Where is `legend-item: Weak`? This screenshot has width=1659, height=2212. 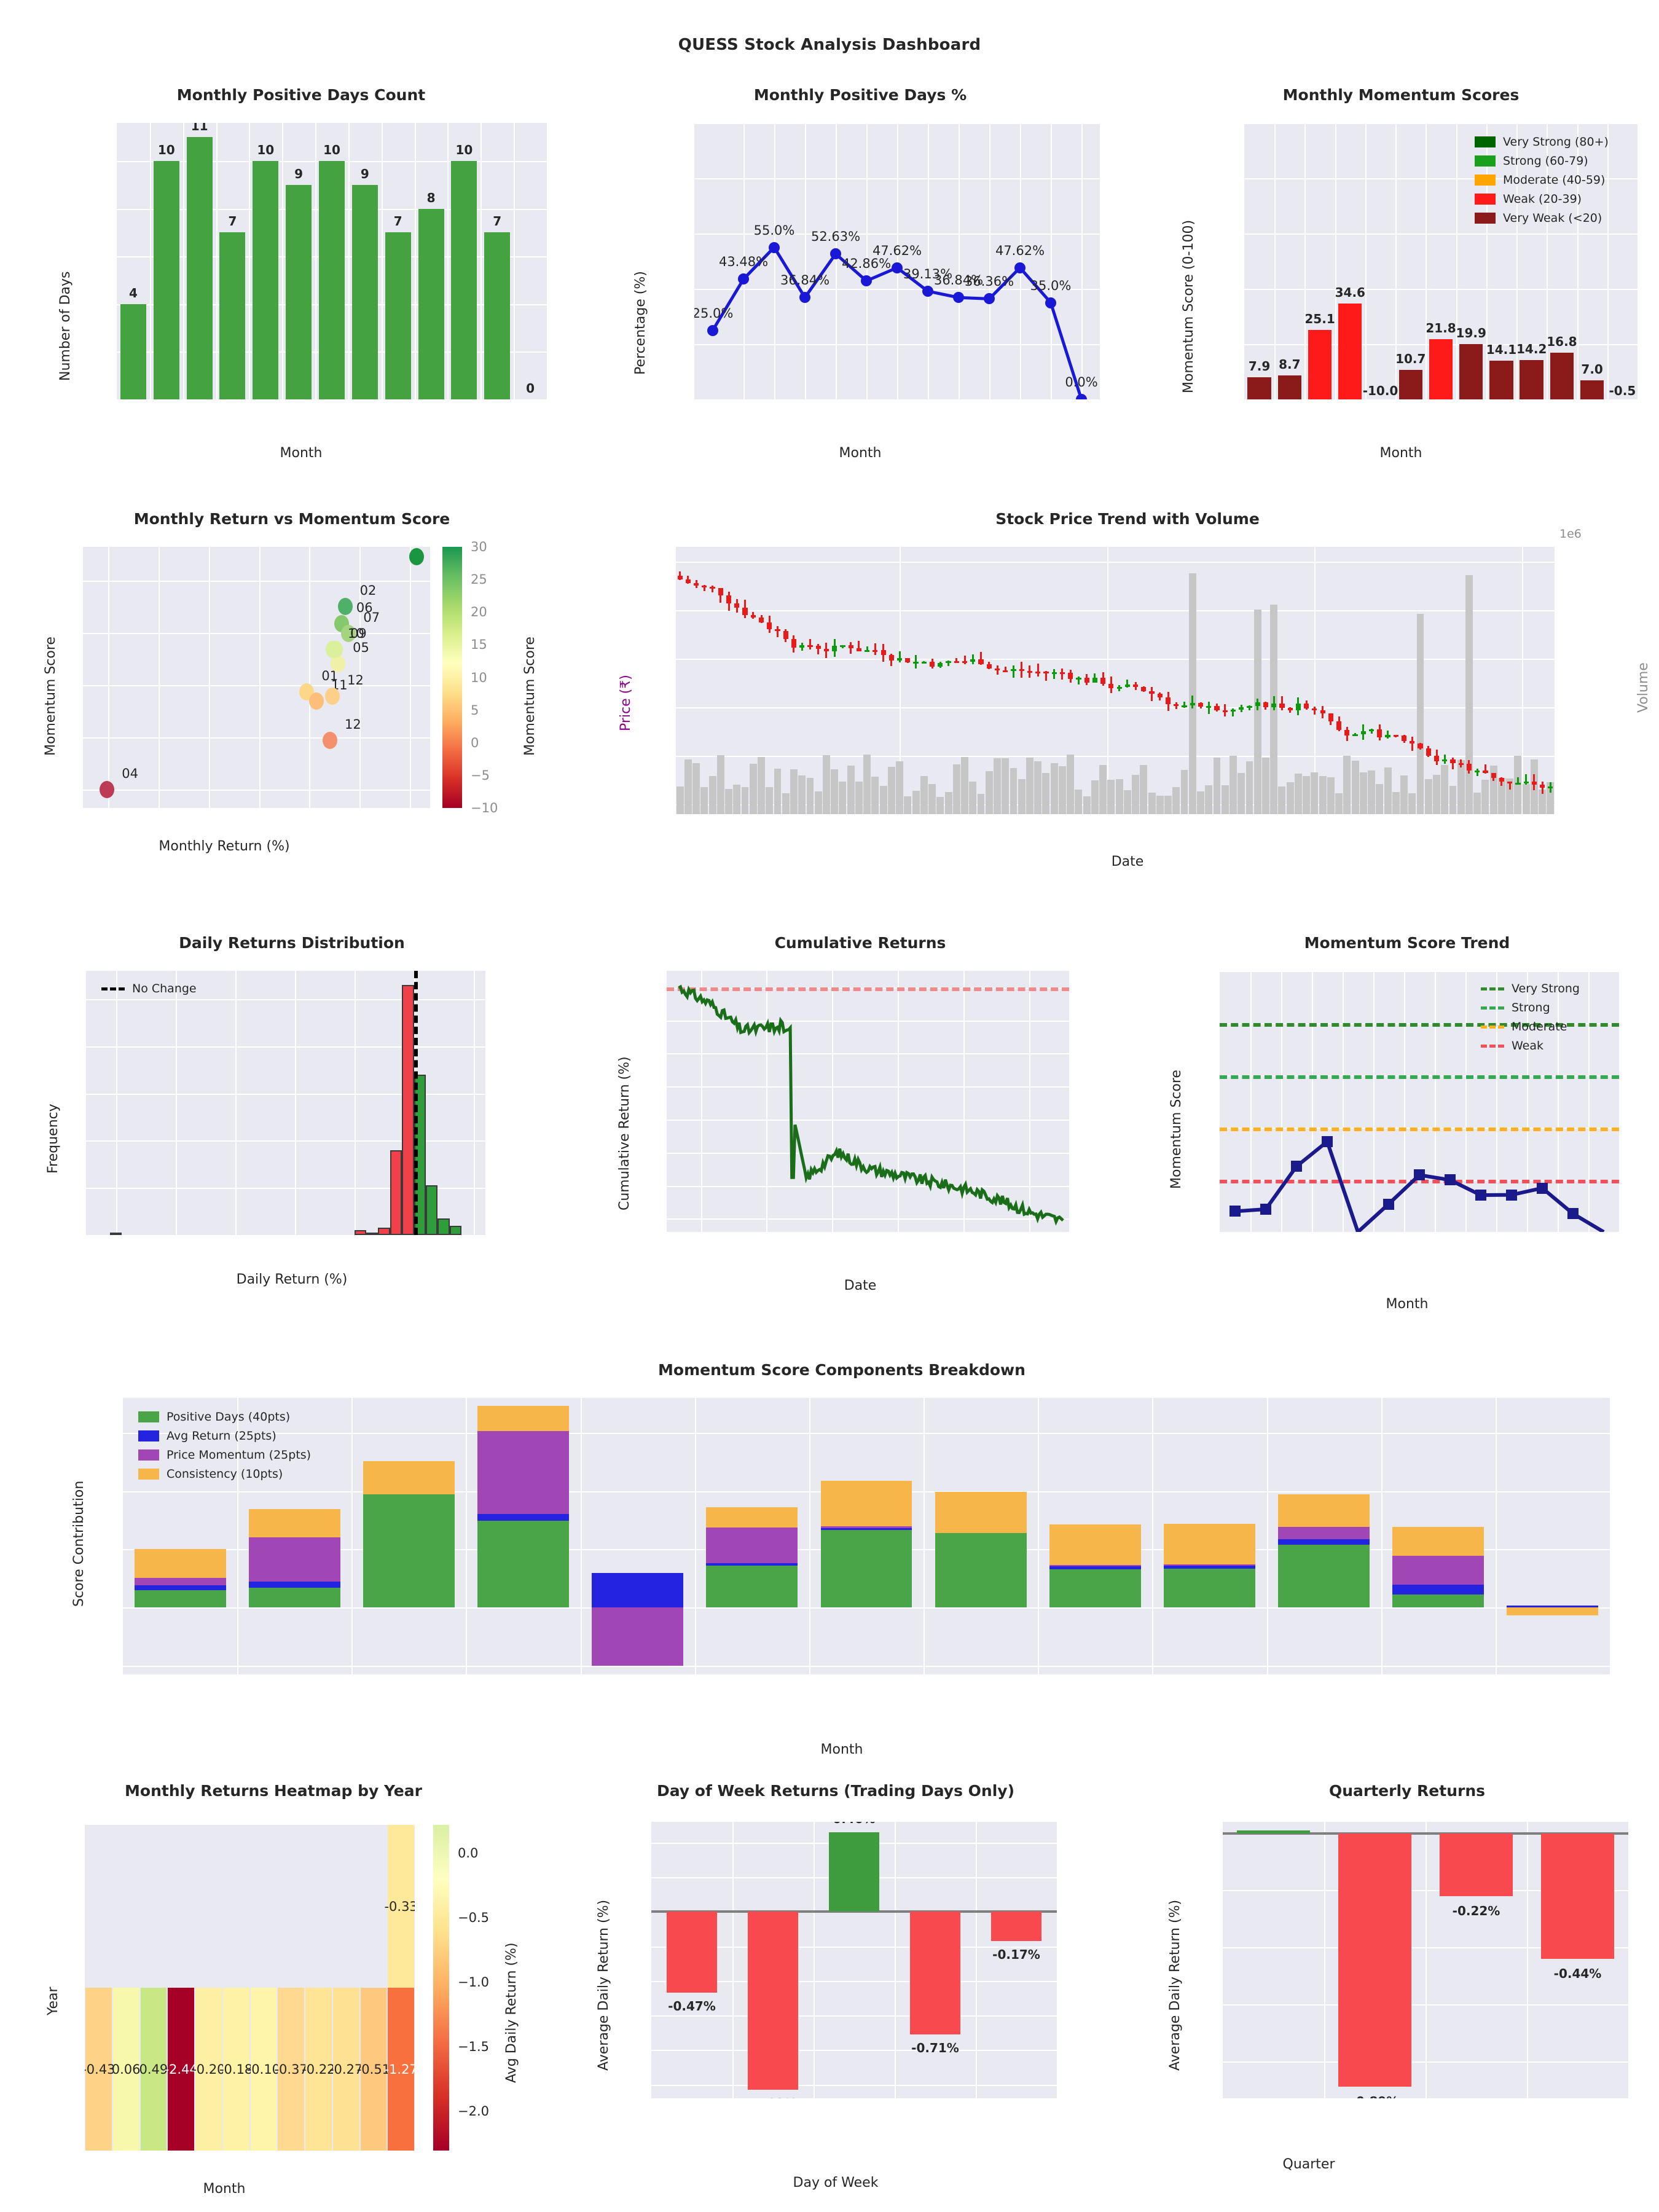 legend-item: Weak is located at coordinates (1530, 1046).